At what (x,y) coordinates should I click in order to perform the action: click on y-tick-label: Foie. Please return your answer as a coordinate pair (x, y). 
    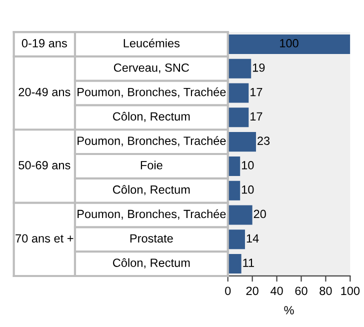
    Looking at the image, I should click on (151, 165).